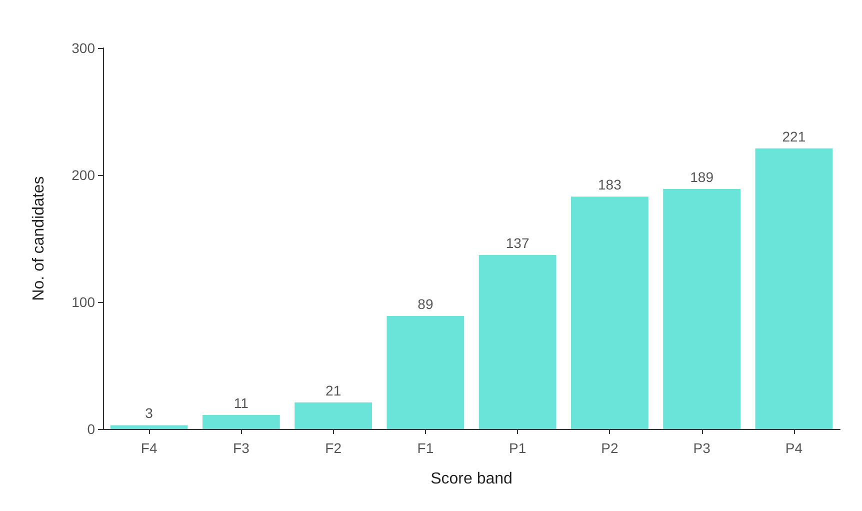 Image resolution: width=862 pixels, height=511 pixels. Describe the element at coordinates (609, 448) in the screenshot. I see `x-tick-label: P2` at that location.